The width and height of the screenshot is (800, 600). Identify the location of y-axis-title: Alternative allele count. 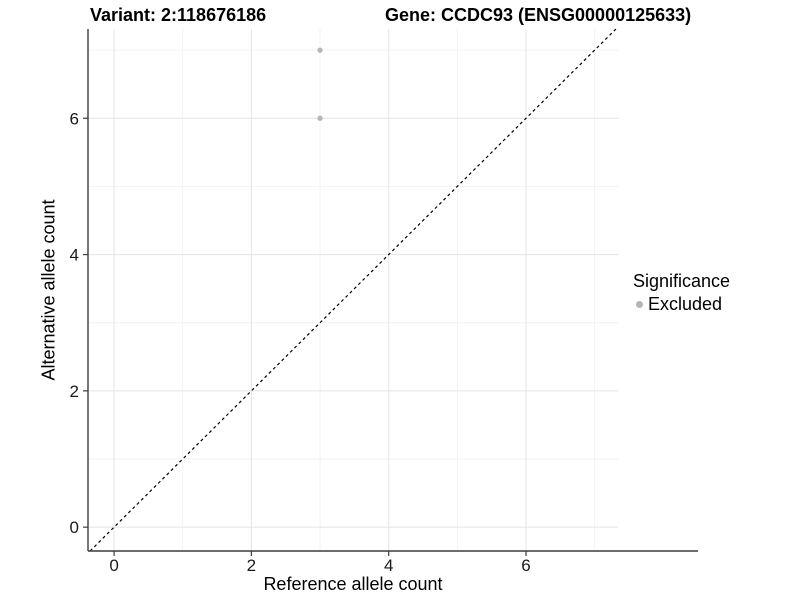
(48, 290).